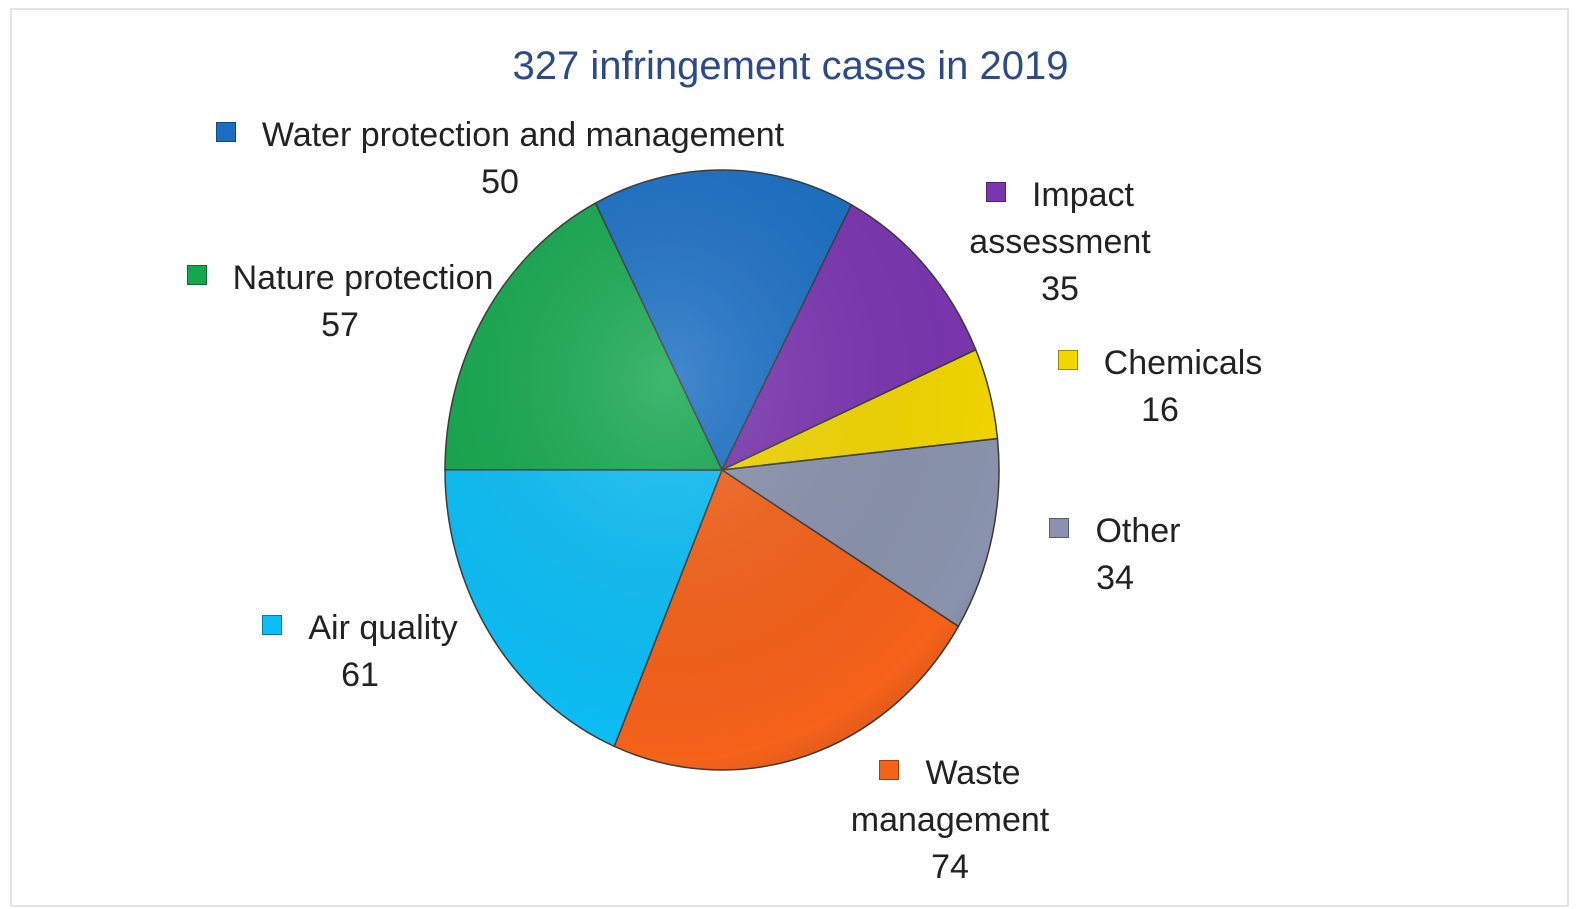 The height and width of the screenshot is (909, 1581). I want to click on value-label: 16, so click(1160, 410).